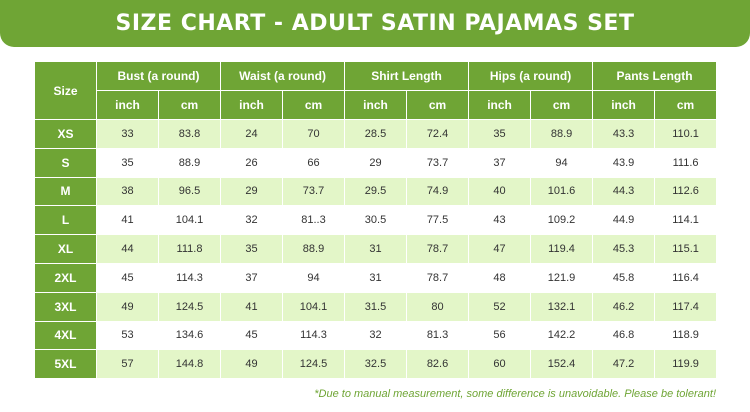  Describe the element at coordinates (189, 364) in the screenshot. I see `measurement-cell: 144.8` at that location.